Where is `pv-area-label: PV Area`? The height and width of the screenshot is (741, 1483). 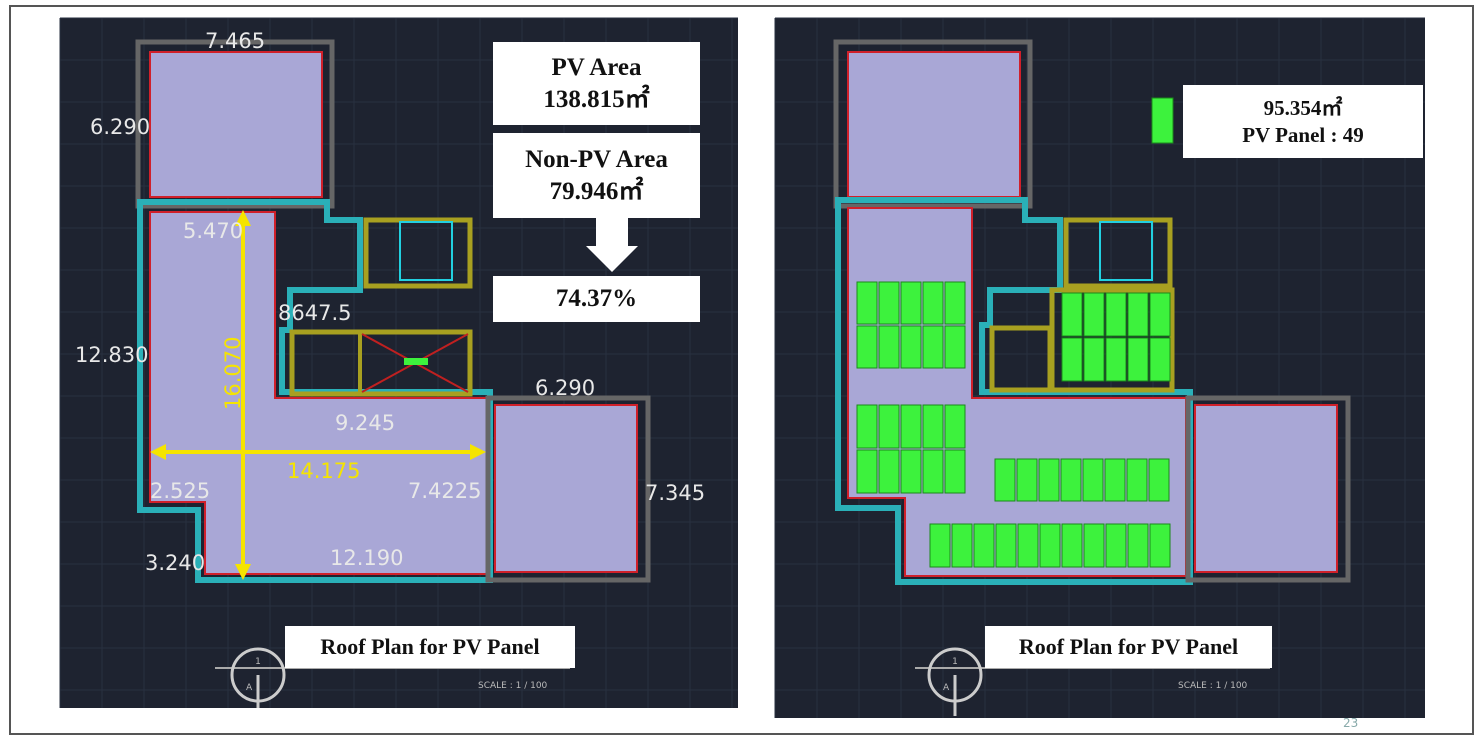
pv-area-label: PV Area is located at coordinates (596, 68).